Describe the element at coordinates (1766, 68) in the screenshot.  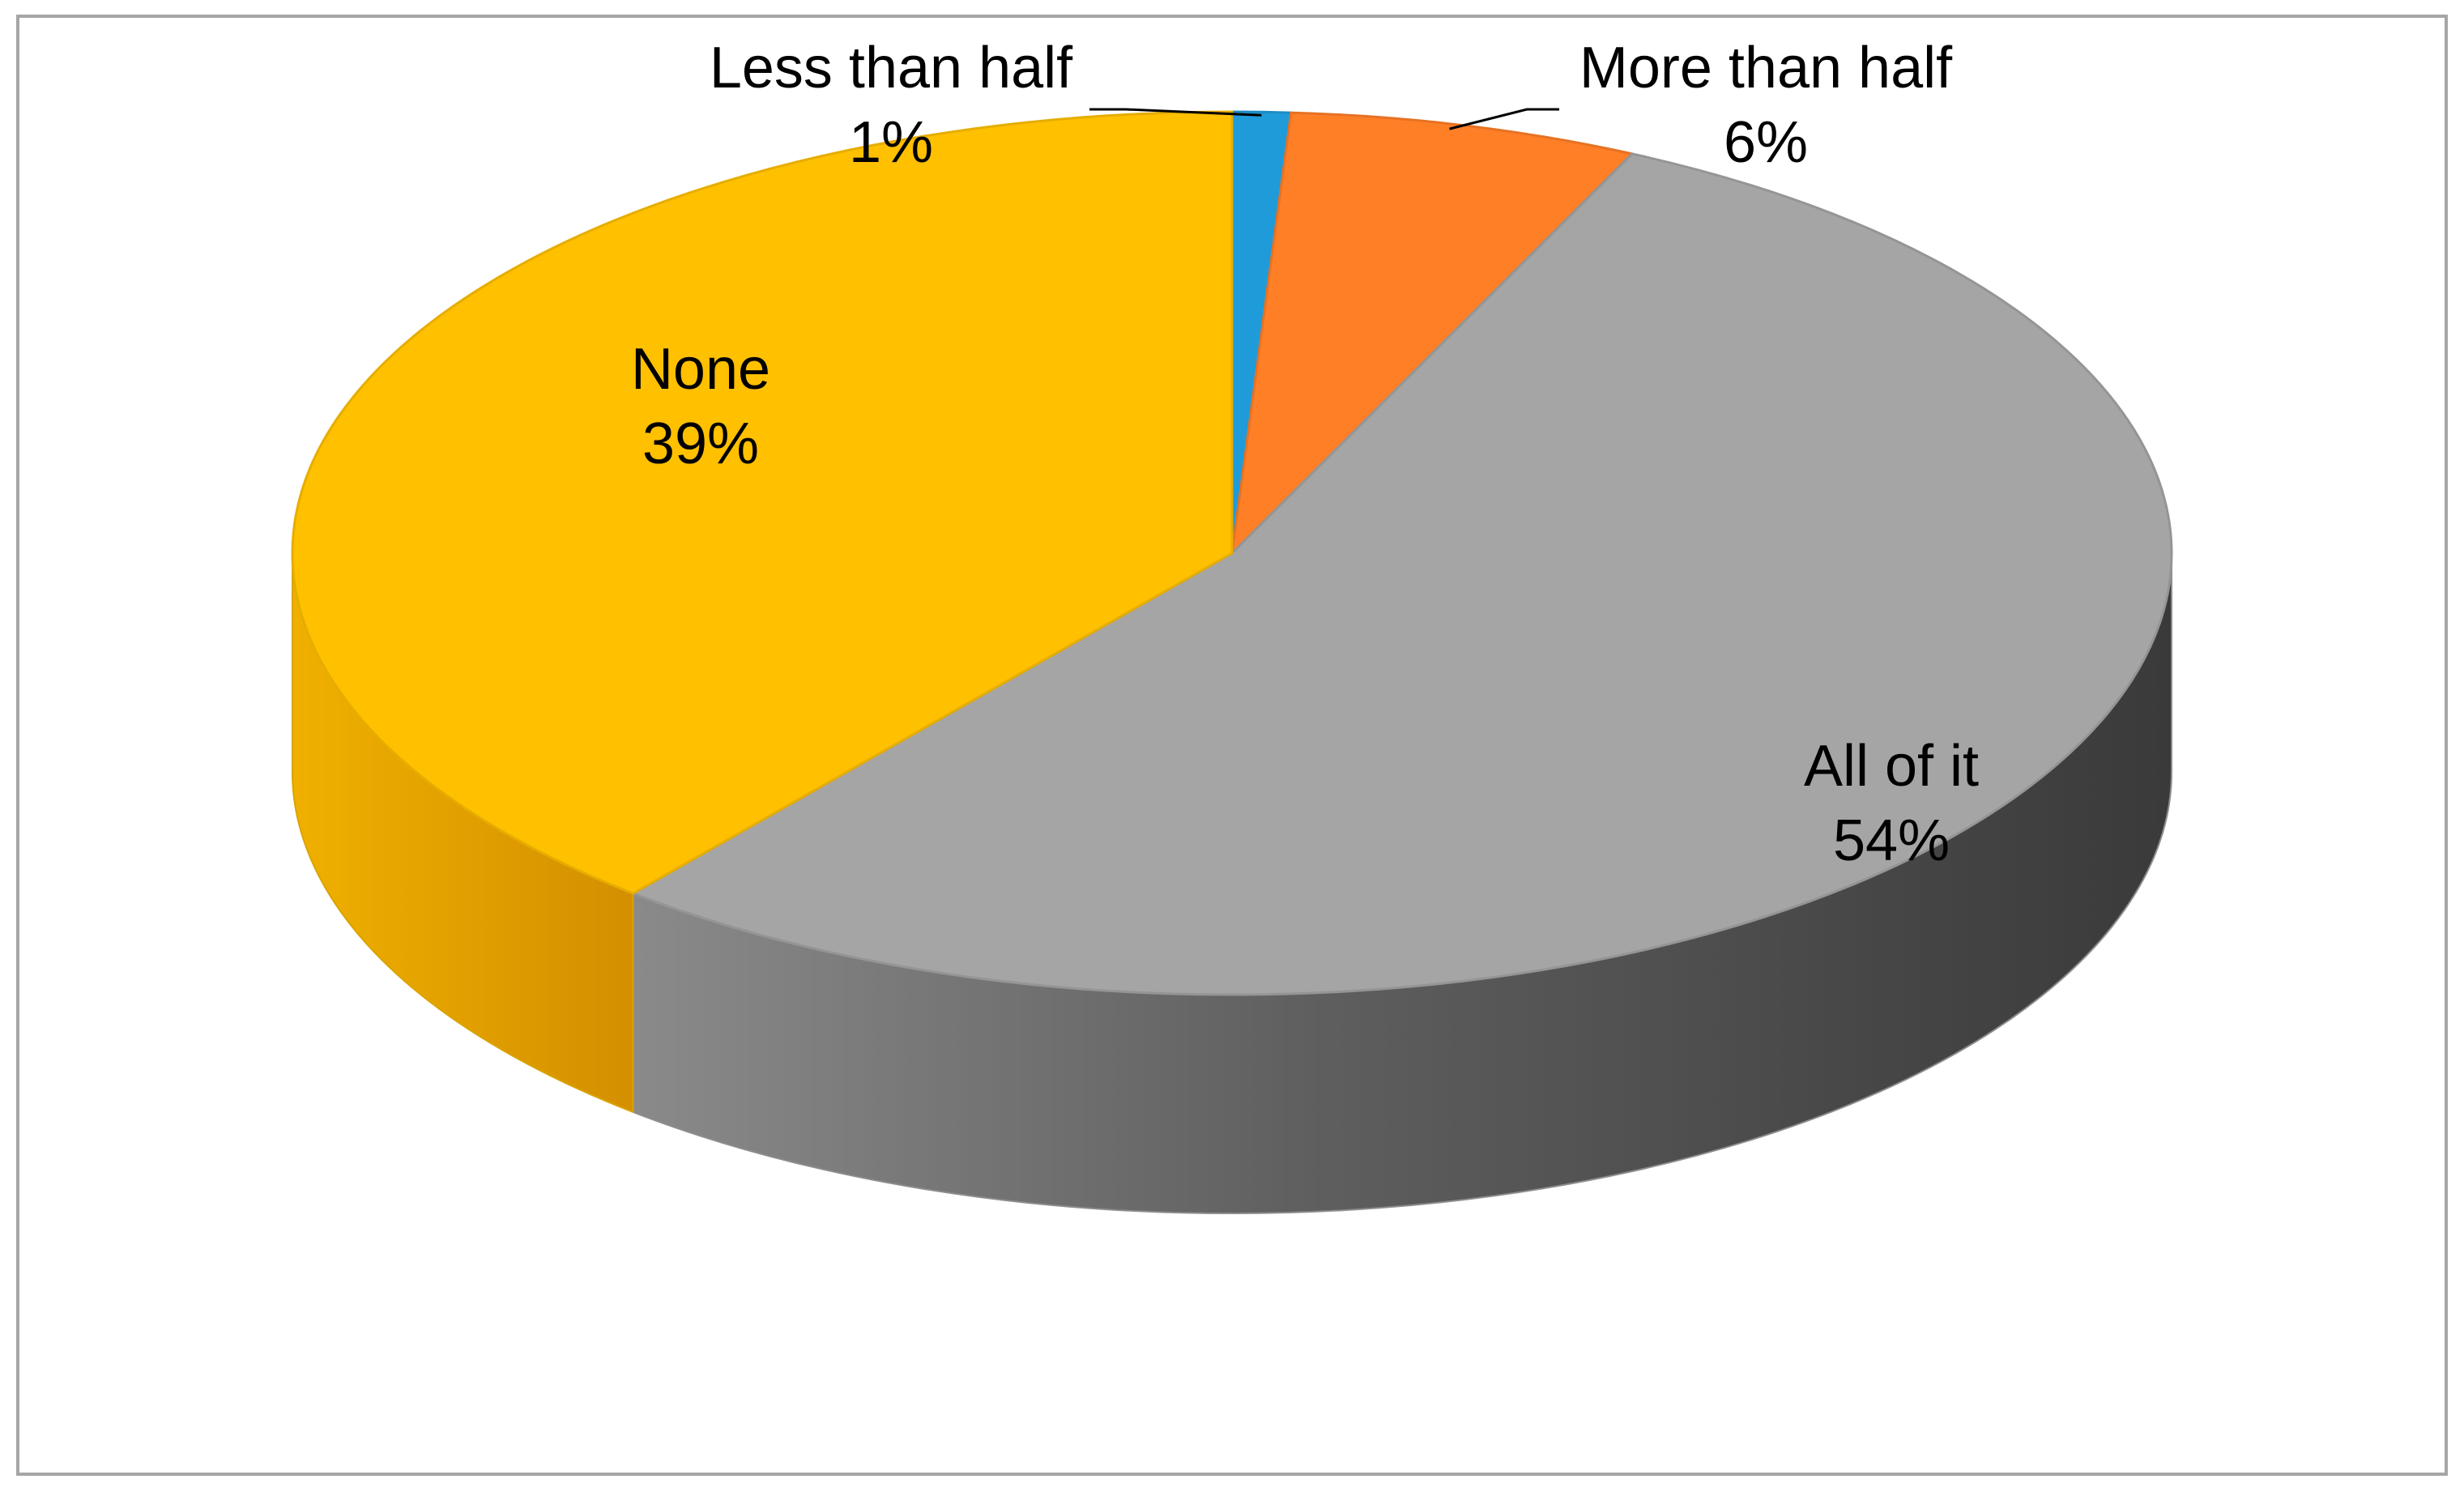
I see `slice-label-more-than-half: More than half` at that location.